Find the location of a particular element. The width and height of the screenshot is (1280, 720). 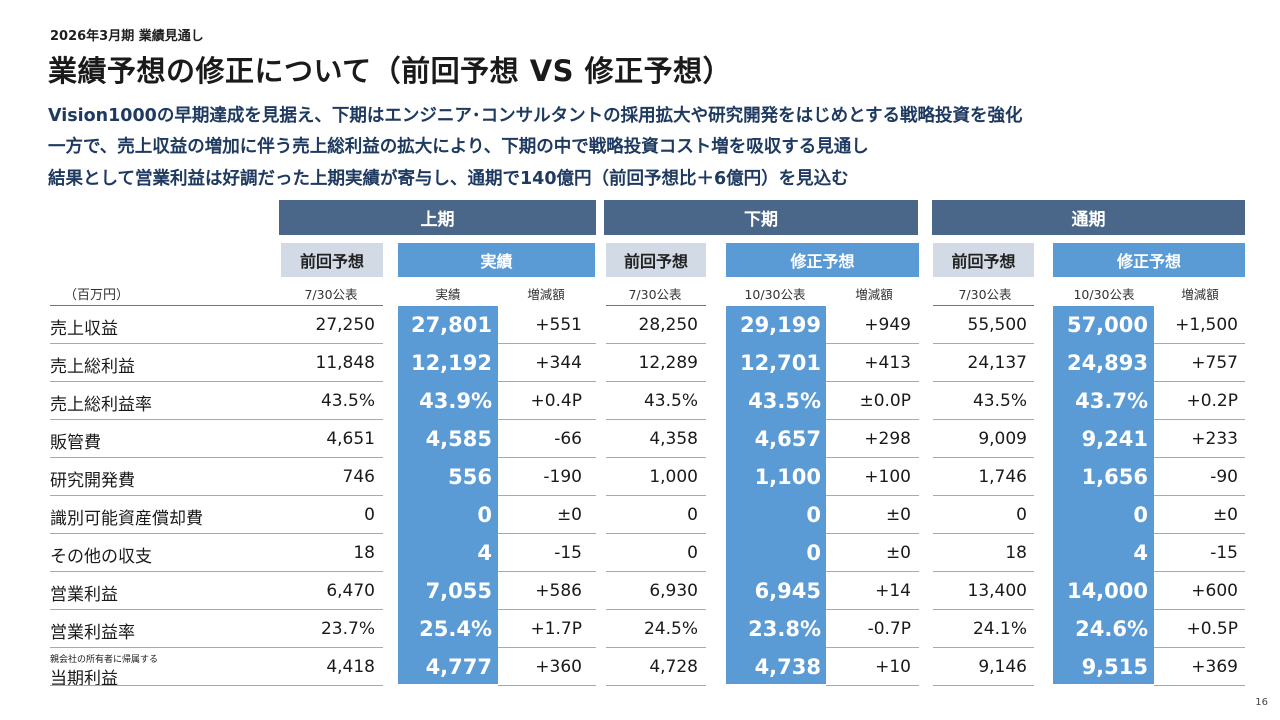

table-cell-highlight: 12,701 is located at coordinates (780, 363).